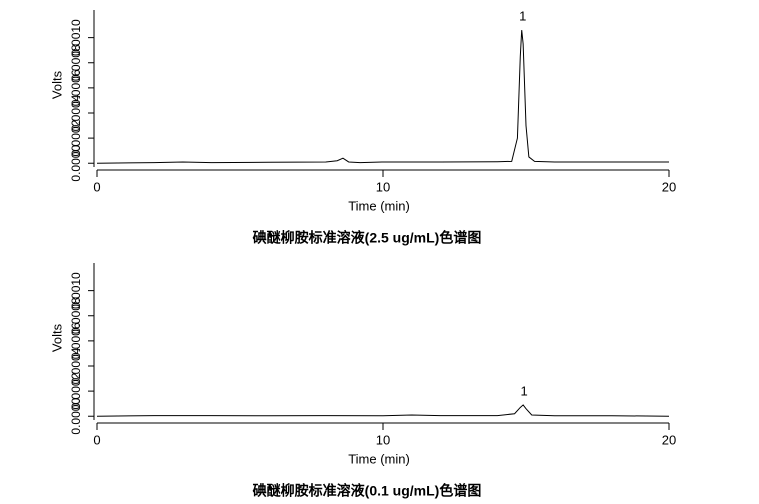  Describe the element at coordinates (367, 491) in the screenshot. I see `chart-title: 碘醚柳胺标准溶液(0.1 ug/mL)色谱图` at that location.